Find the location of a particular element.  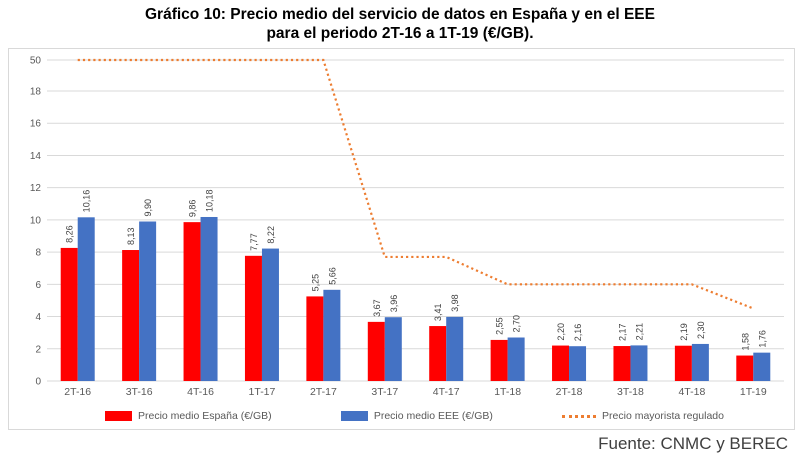

y-tick-label-16: 16 is located at coordinates (36, 124).